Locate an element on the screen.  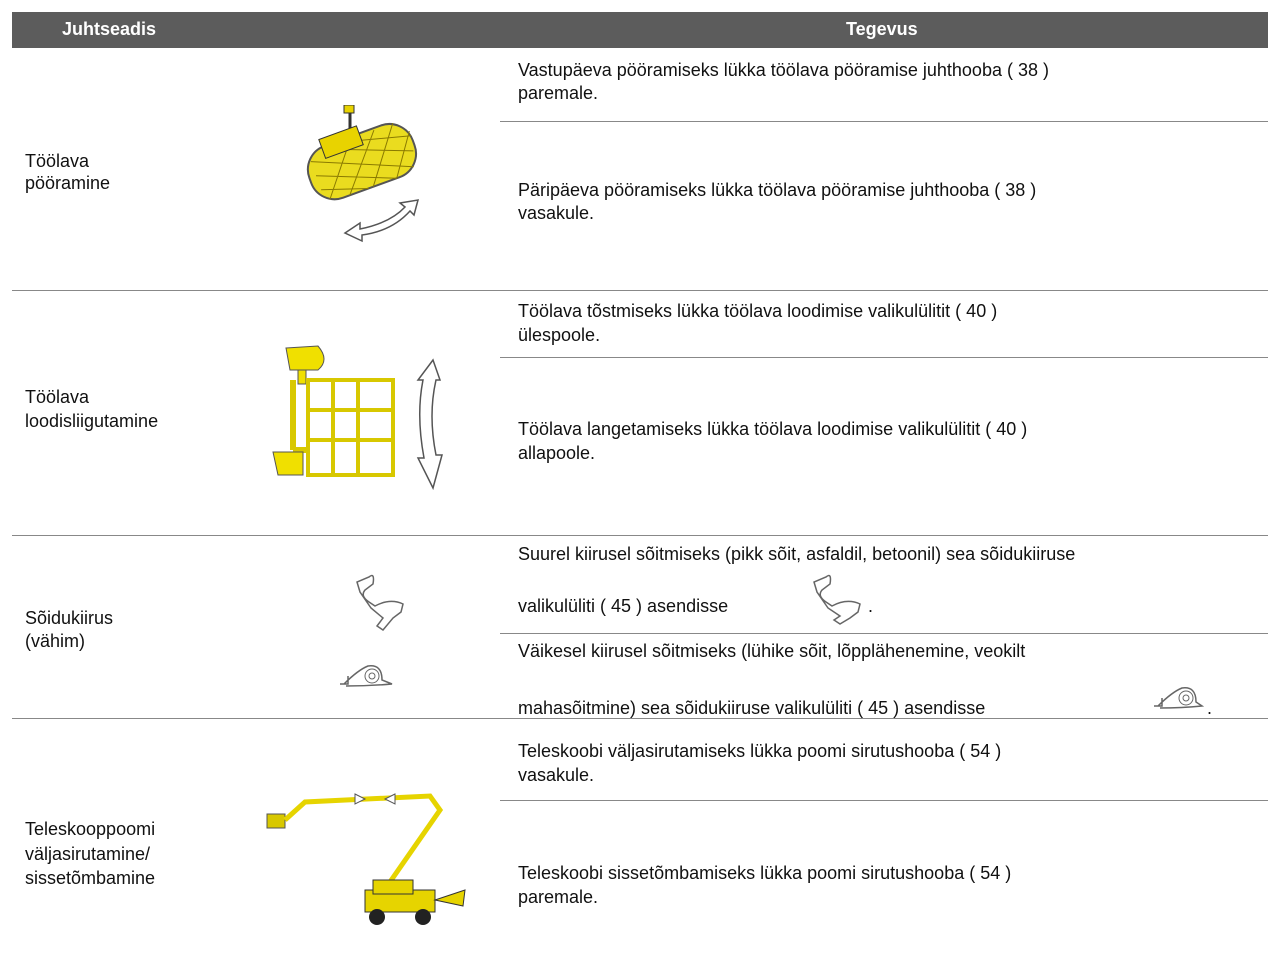
action-text: valikulüliti ( 45 ) asendisse is located at coordinates (623, 606).